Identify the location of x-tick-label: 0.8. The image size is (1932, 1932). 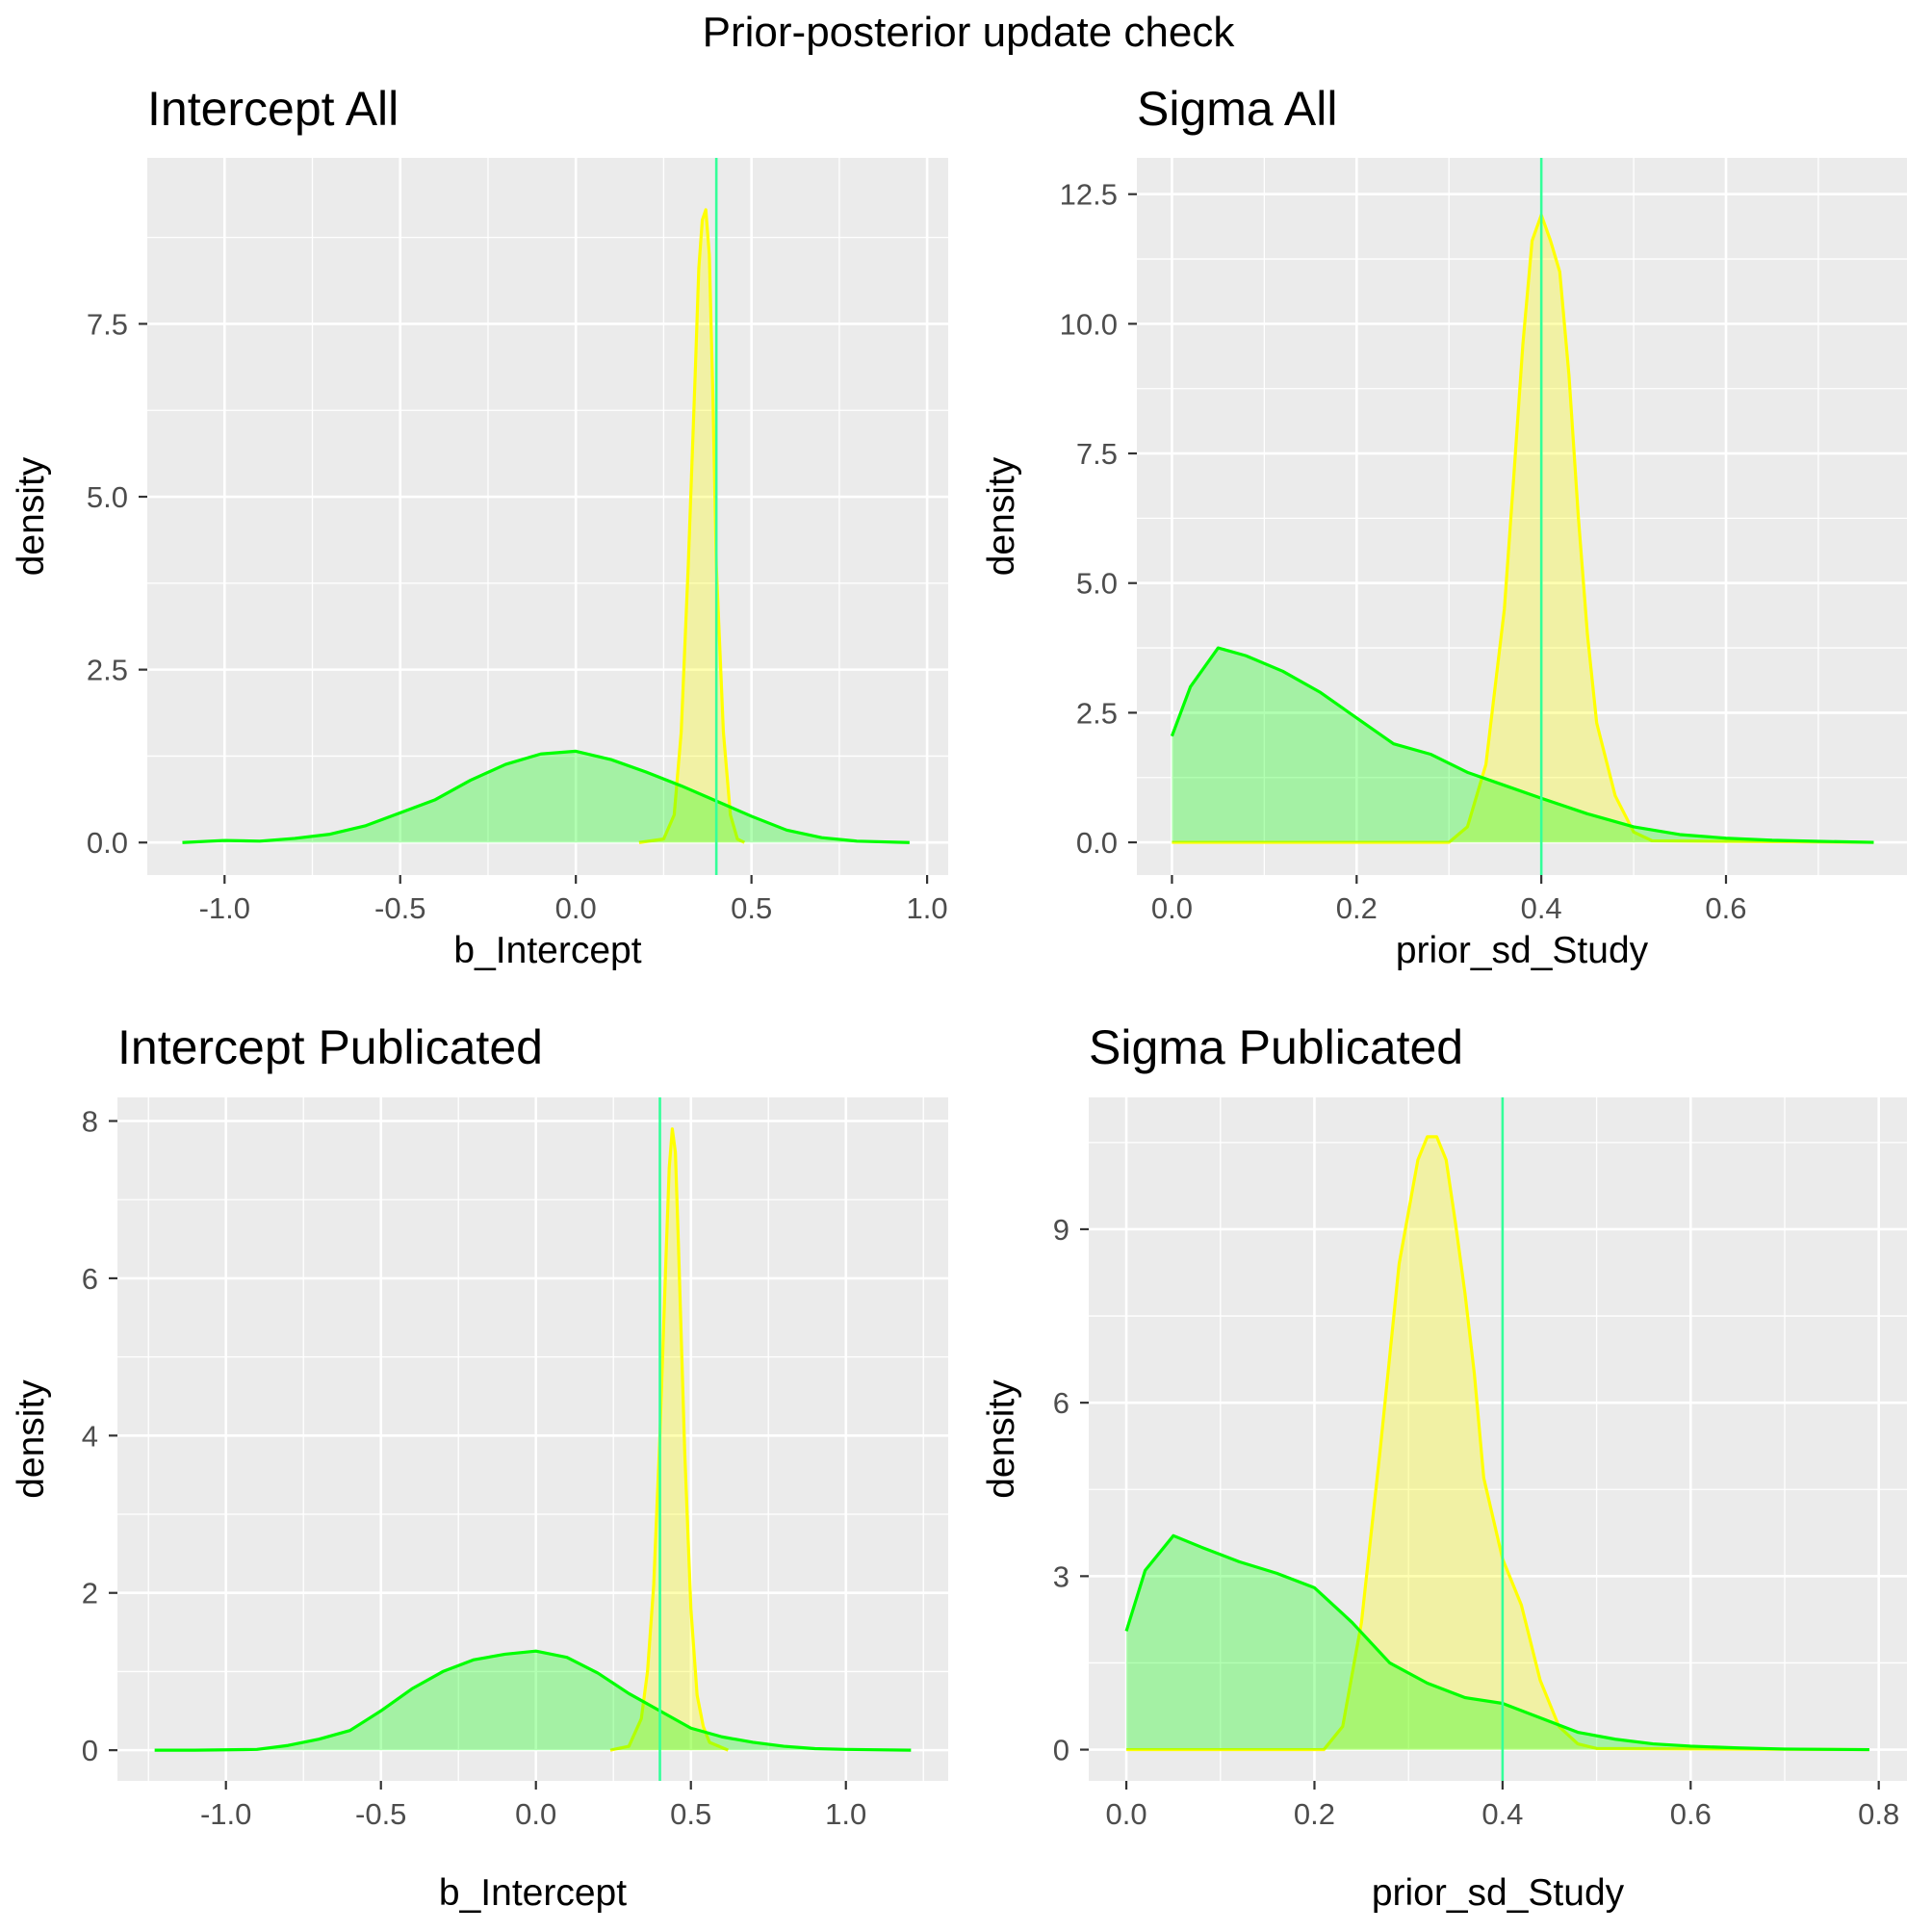
(1879, 1814).